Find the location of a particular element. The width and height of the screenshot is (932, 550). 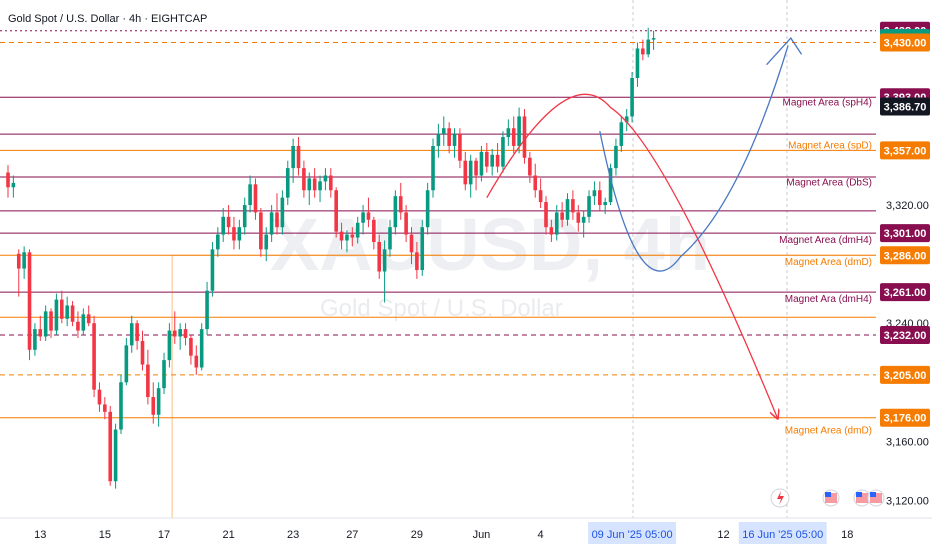

lightning-icon is located at coordinates (780, 498).